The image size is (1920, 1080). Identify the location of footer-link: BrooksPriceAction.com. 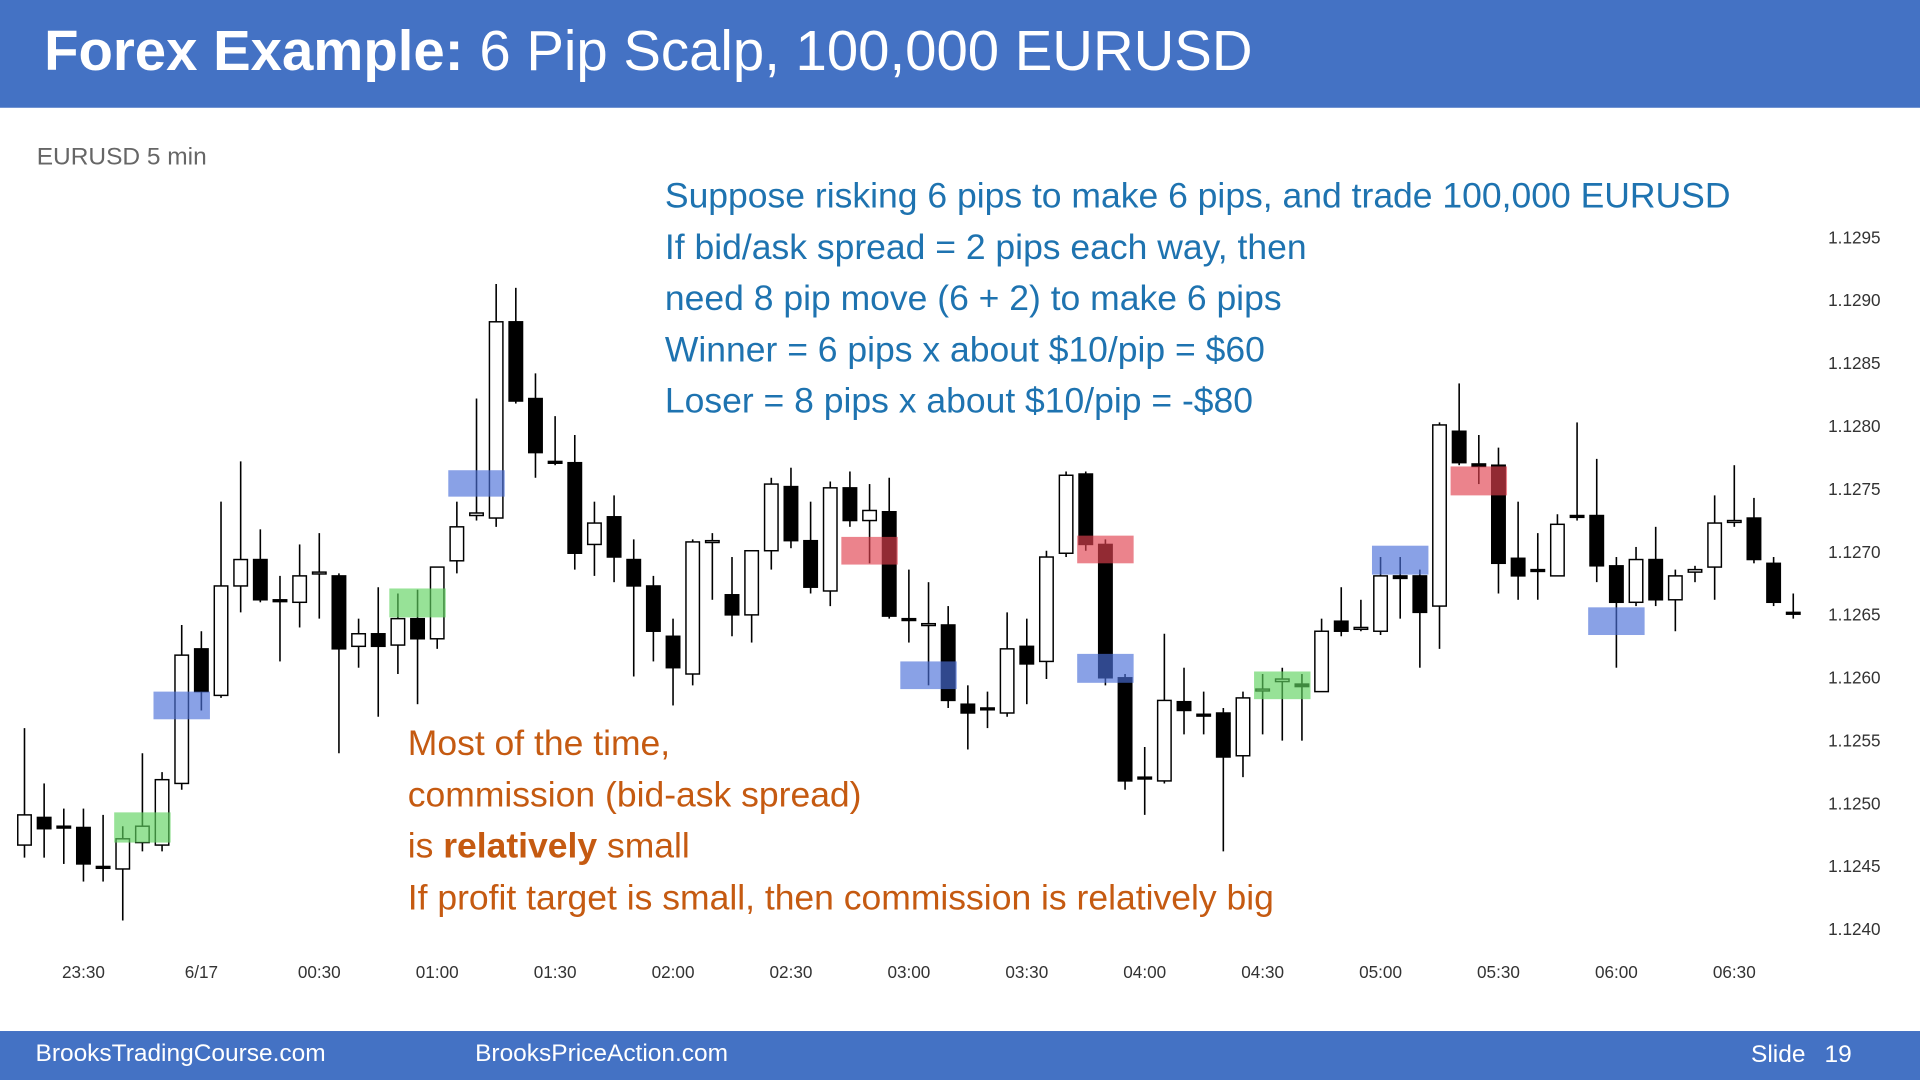
(601, 1053).